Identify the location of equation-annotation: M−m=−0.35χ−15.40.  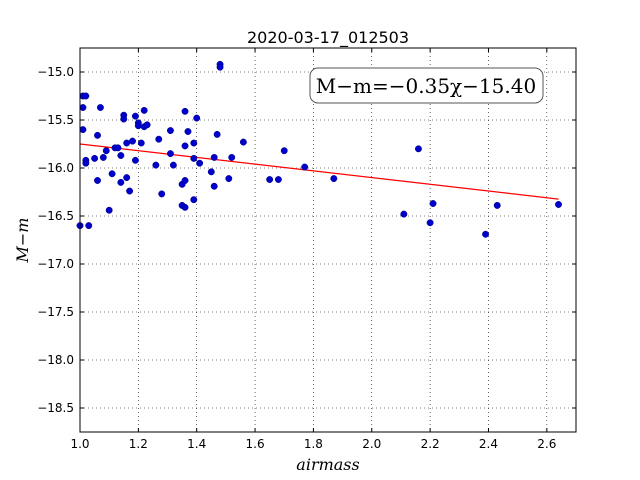
(426, 85).